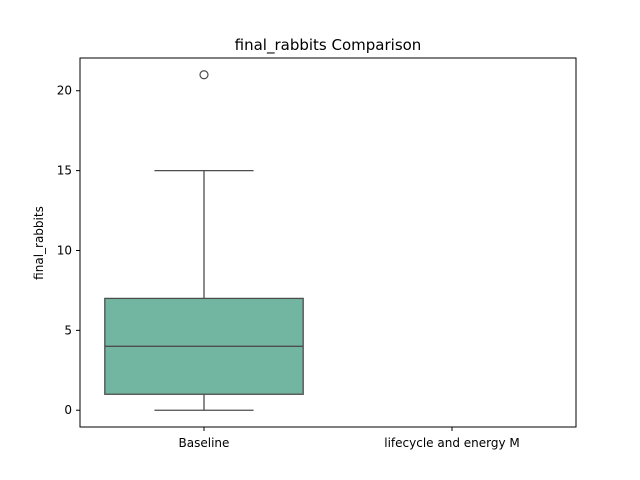  What do you see at coordinates (68, 330) in the screenshot?
I see `y-tick-label: 5` at bounding box center [68, 330].